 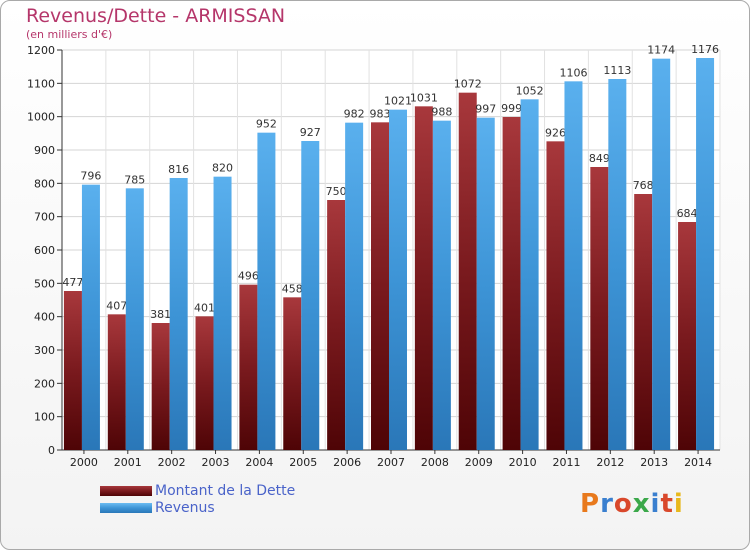 I want to click on data-label-revenus-2013: 1174, so click(x=661, y=50).